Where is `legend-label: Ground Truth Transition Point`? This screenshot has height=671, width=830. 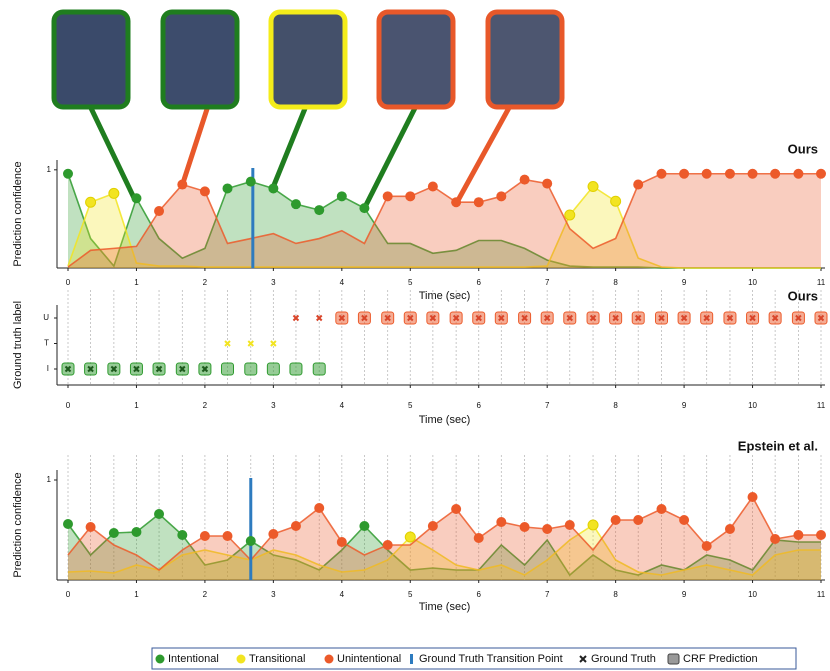
legend-label: Ground Truth Transition Point is located at coordinates (491, 659).